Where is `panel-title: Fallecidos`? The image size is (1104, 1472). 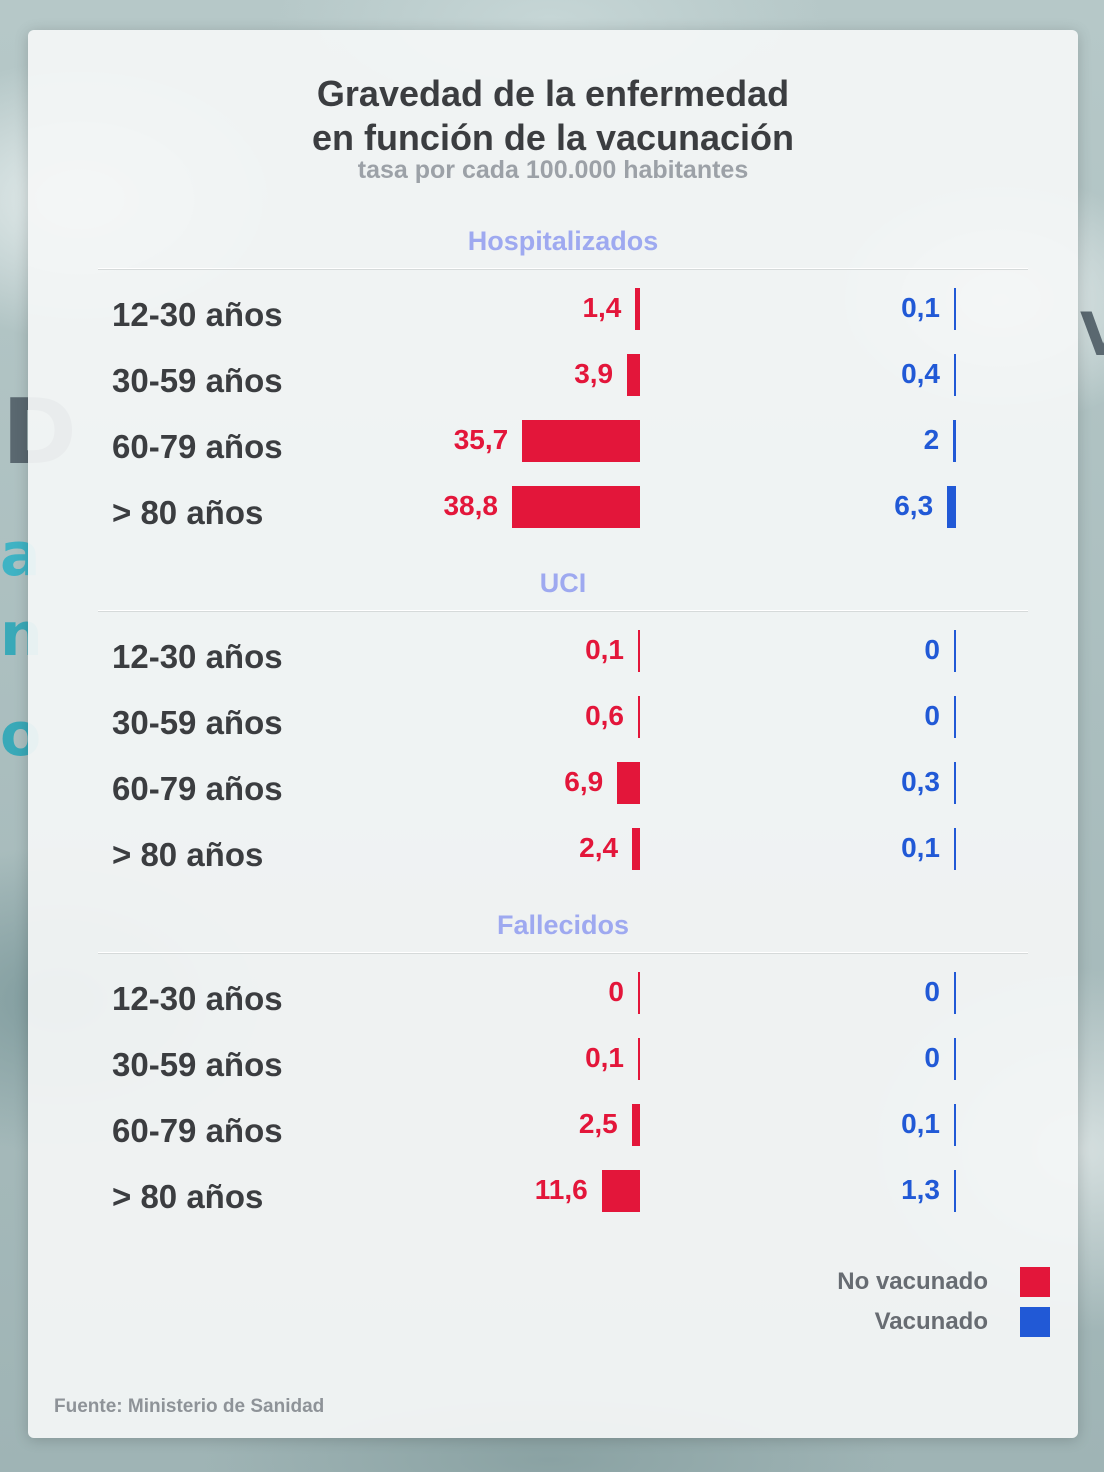 panel-title: Fallecidos is located at coordinates (563, 925).